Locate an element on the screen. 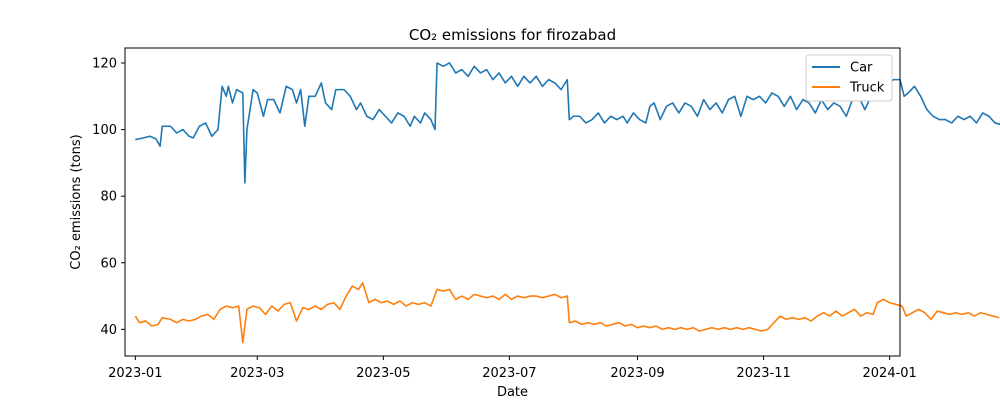 The width and height of the screenshot is (1000, 404). x-tick-label: 2023-05 is located at coordinates (383, 373).